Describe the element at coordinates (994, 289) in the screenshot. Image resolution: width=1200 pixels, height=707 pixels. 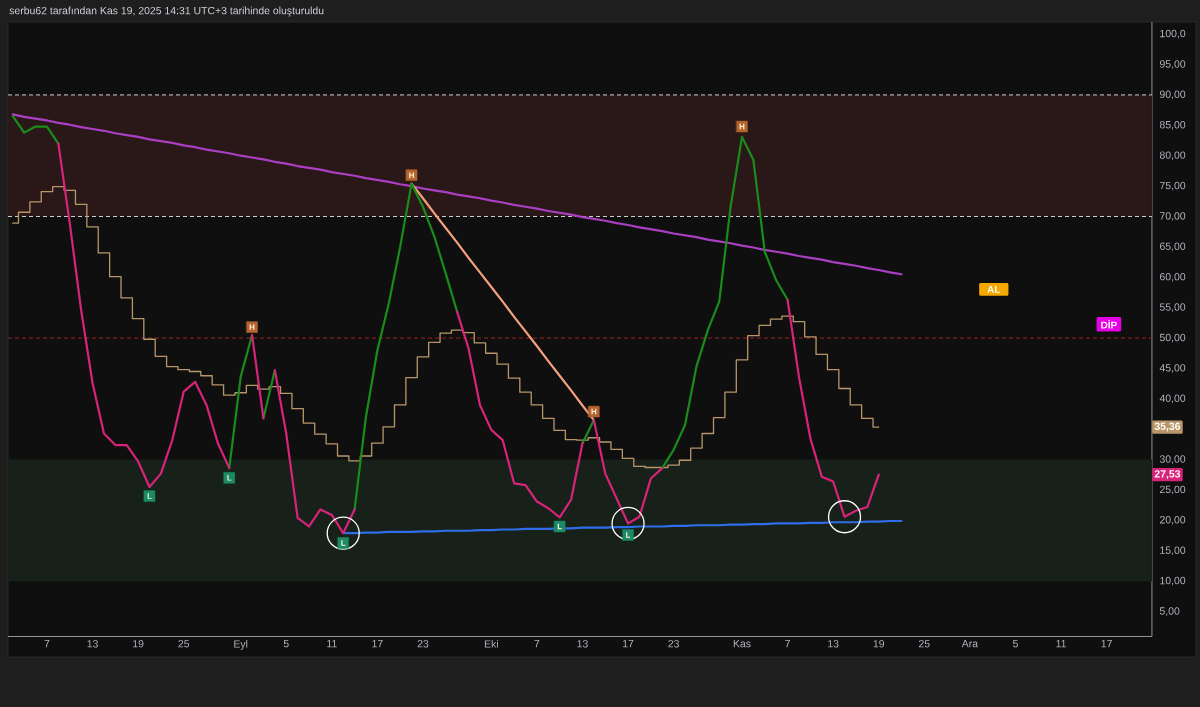
I see `annotation: AL` at that location.